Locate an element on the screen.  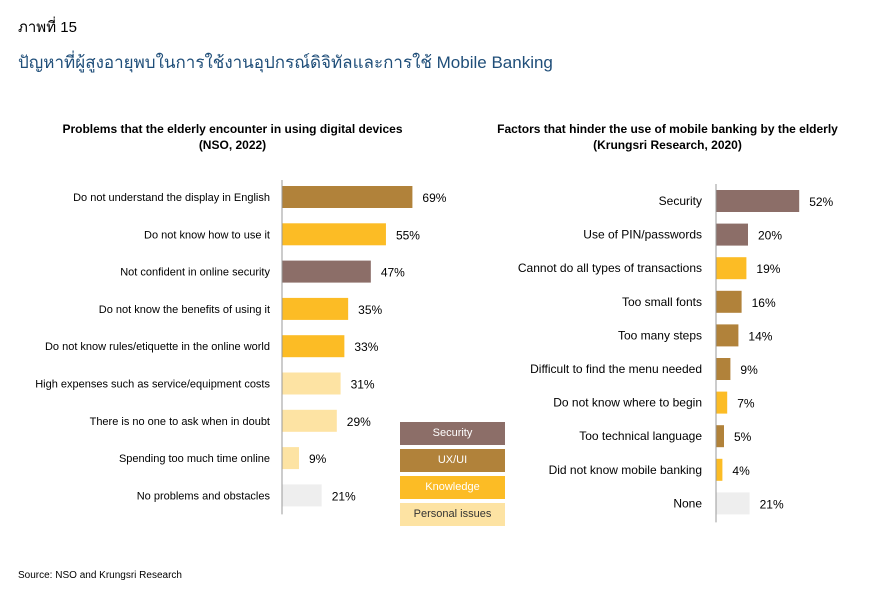
legend-item-personal-issues: Personal issues is located at coordinates (452, 514).